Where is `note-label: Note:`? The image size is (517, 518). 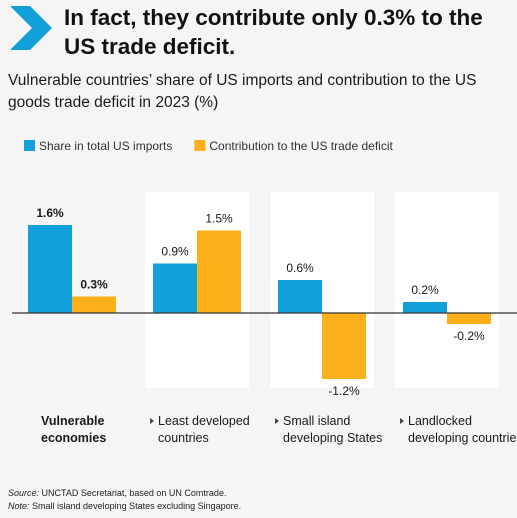
note-label: Note: is located at coordinates (19, 506).